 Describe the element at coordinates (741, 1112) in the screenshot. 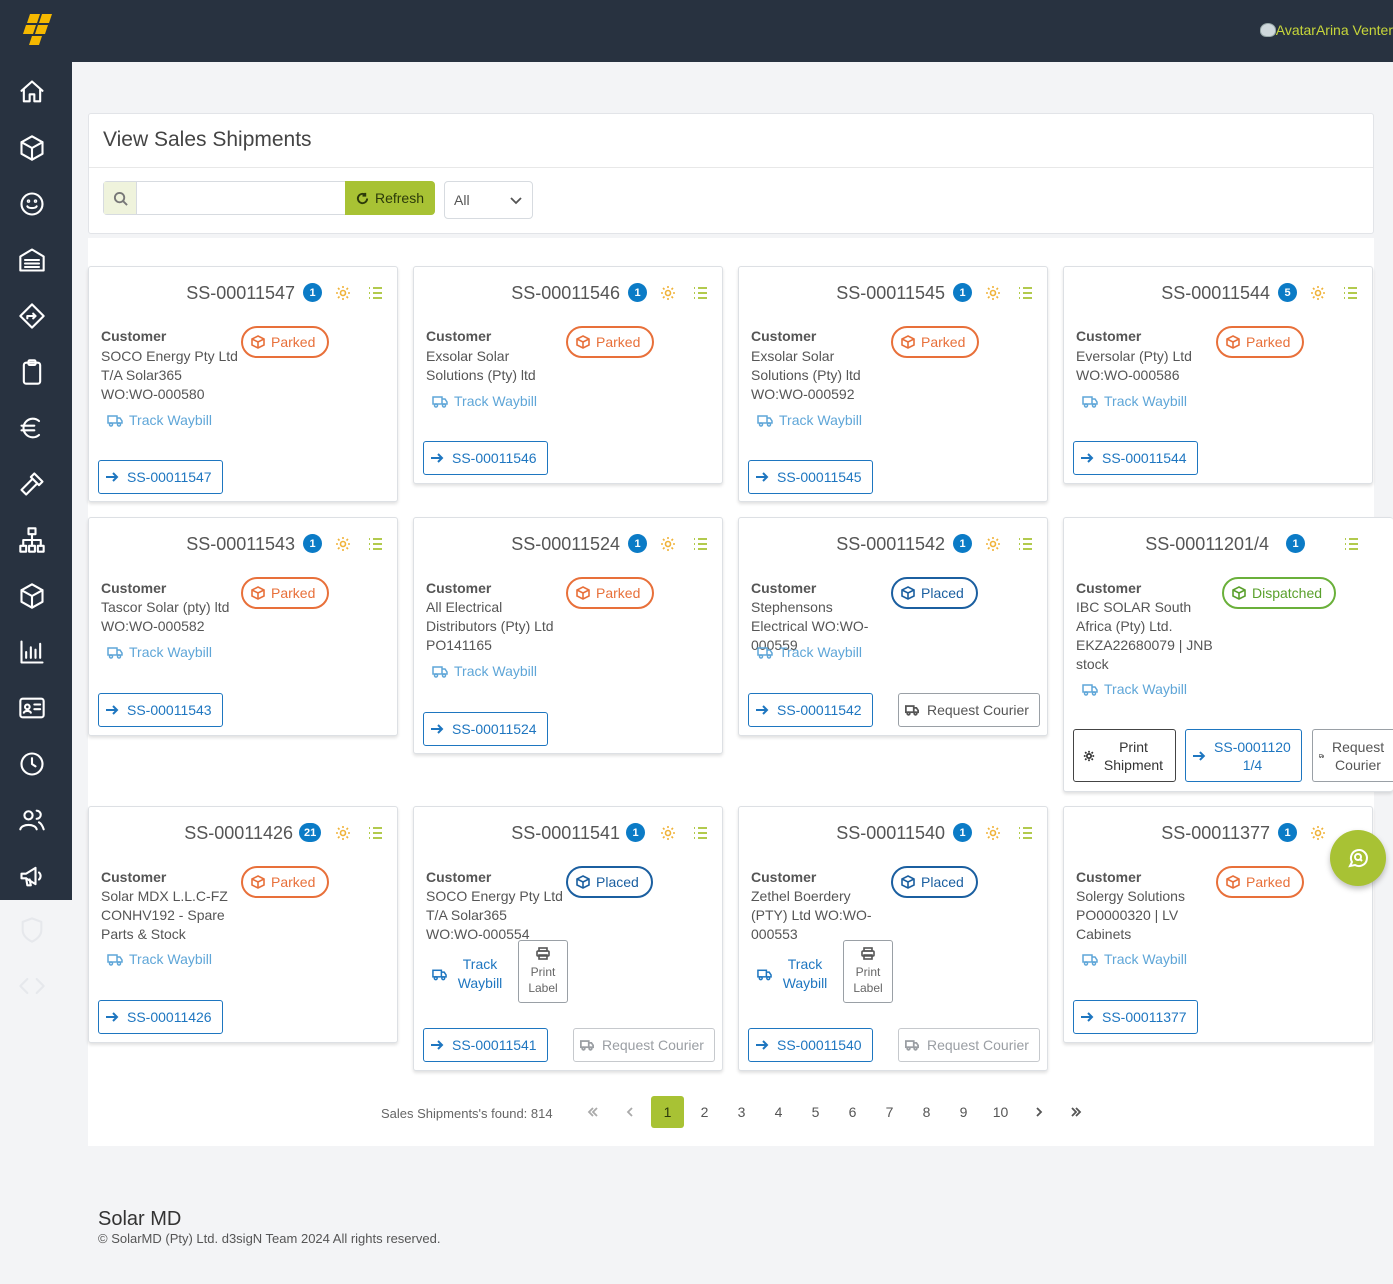

I see `page-3: 3` at that location.